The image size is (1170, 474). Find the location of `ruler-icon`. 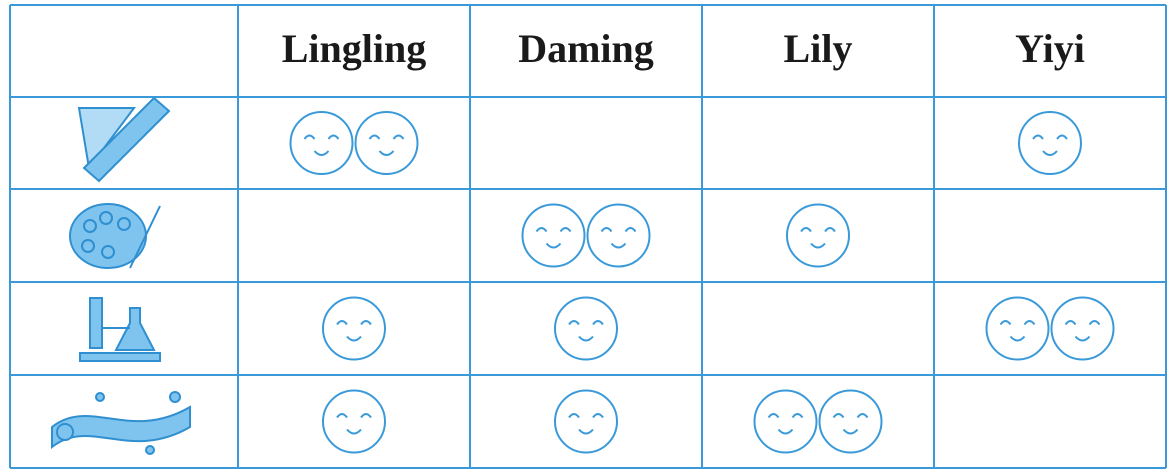

ruler-icon is located at coordinates (124, 139).